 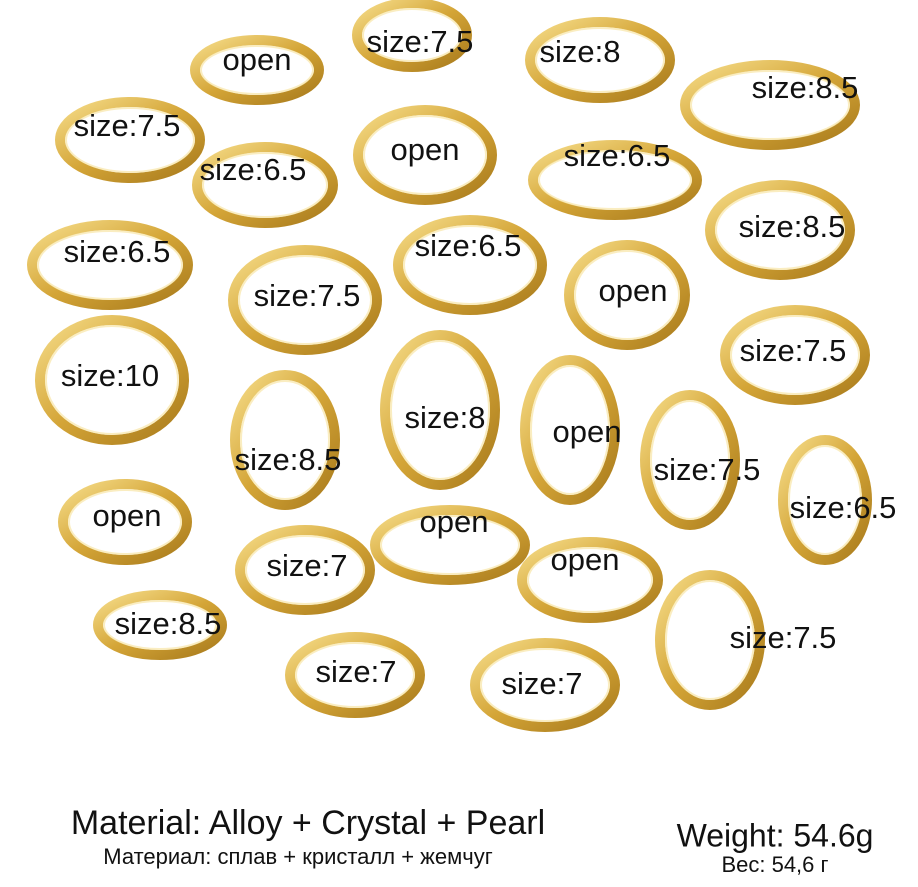 What do you see at coordinates (774, 864) in the screenshot?
I see `weight-ru-text: Вес: 54,6 г` at bounding box center [774, 864].